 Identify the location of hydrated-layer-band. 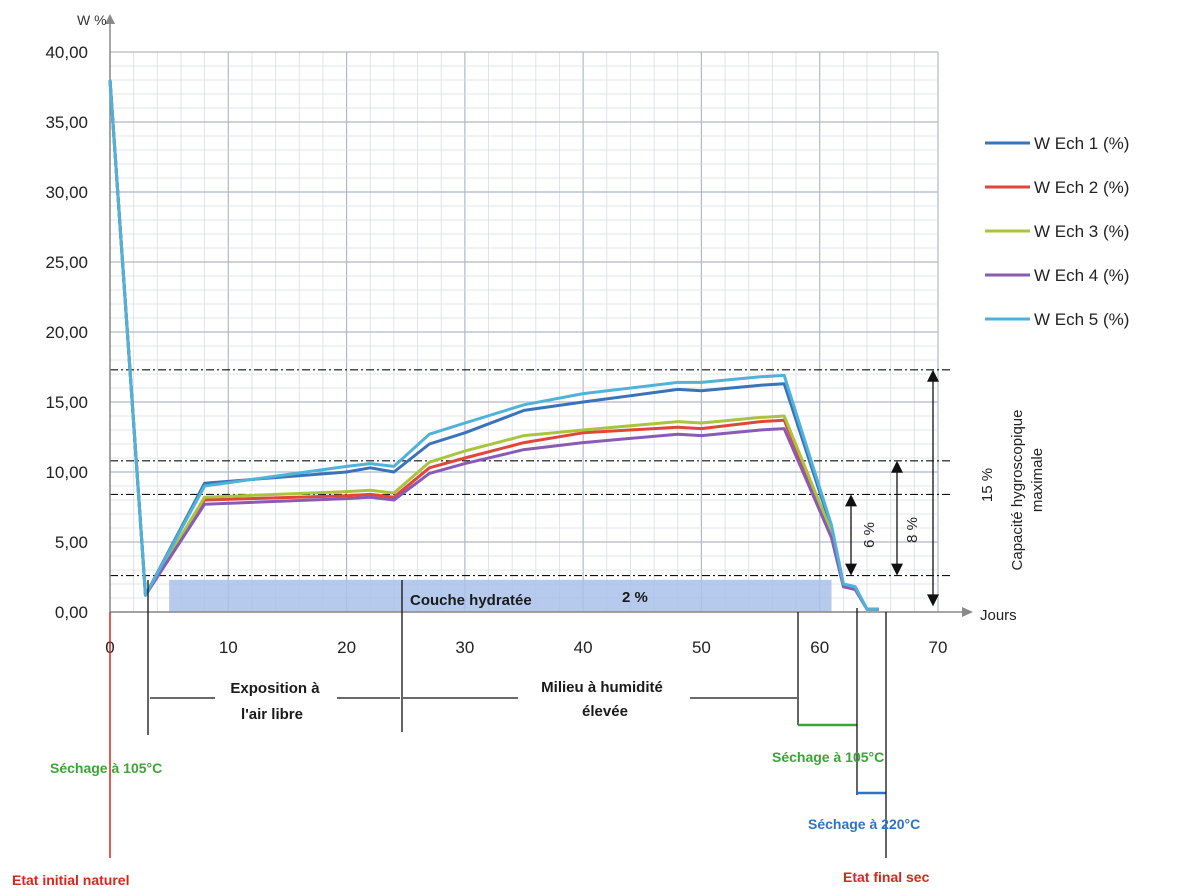
(500, 595).